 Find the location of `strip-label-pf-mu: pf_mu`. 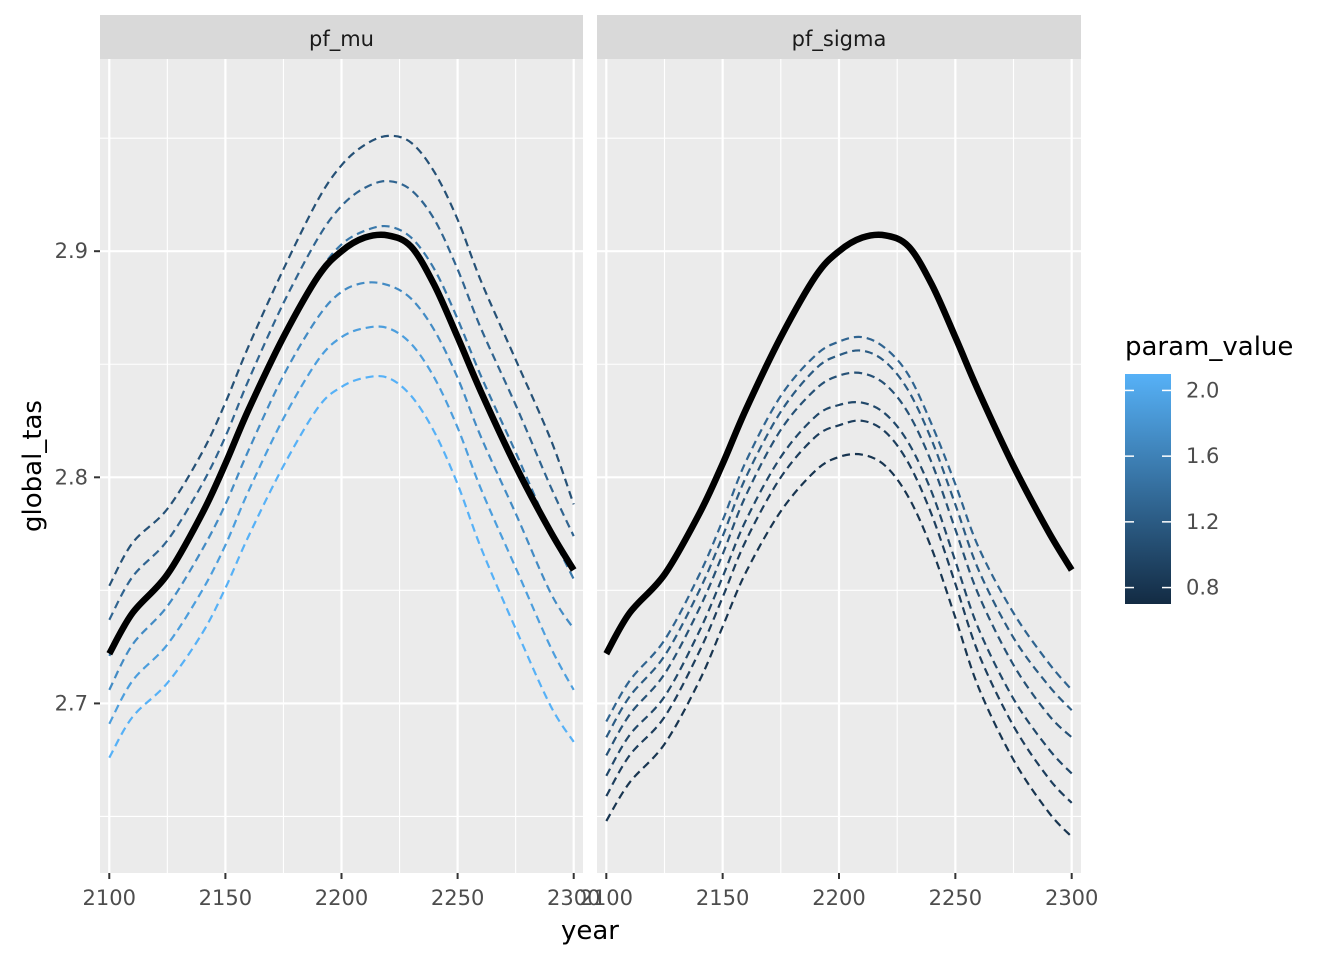

strip-label-pf-mu: pf_mu is located at coordinates (341, 39).